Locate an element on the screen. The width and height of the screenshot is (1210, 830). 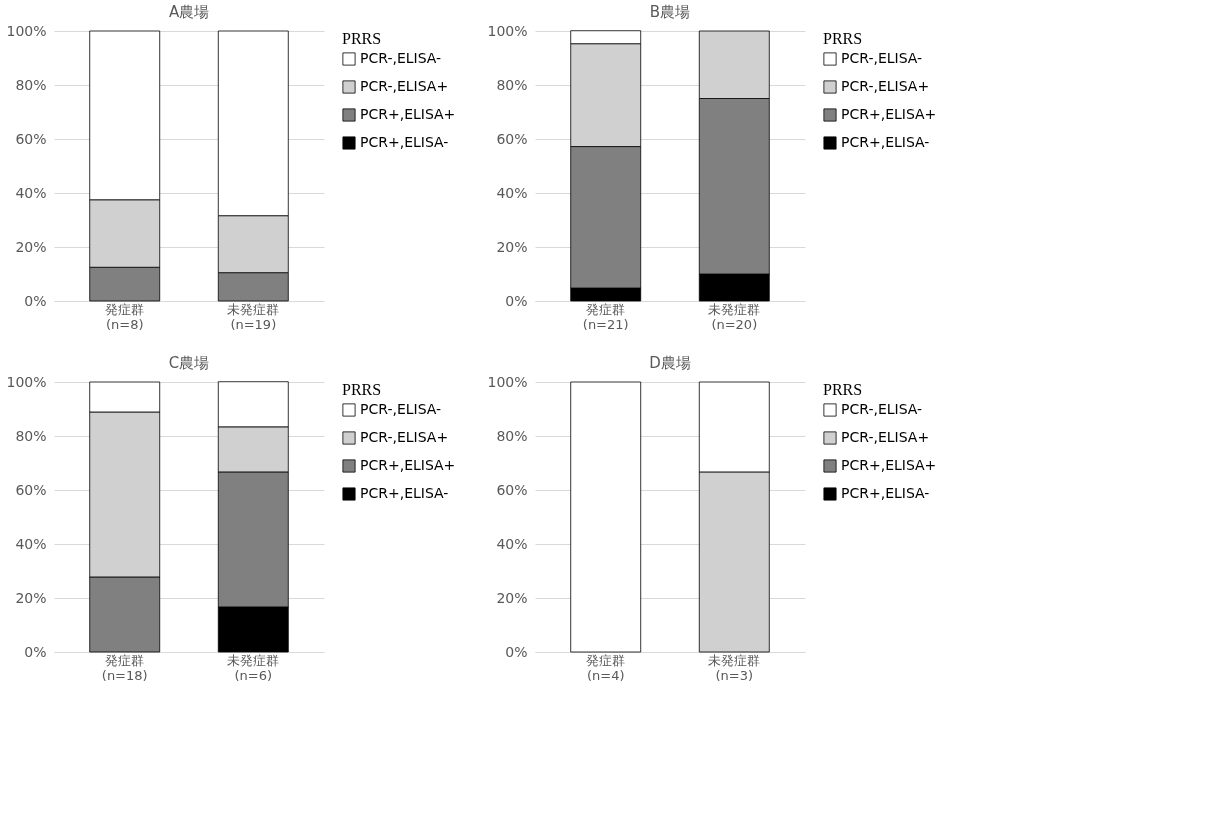
x-tick-label: 発症群 (n=8) is located at coordinates (125, 316).